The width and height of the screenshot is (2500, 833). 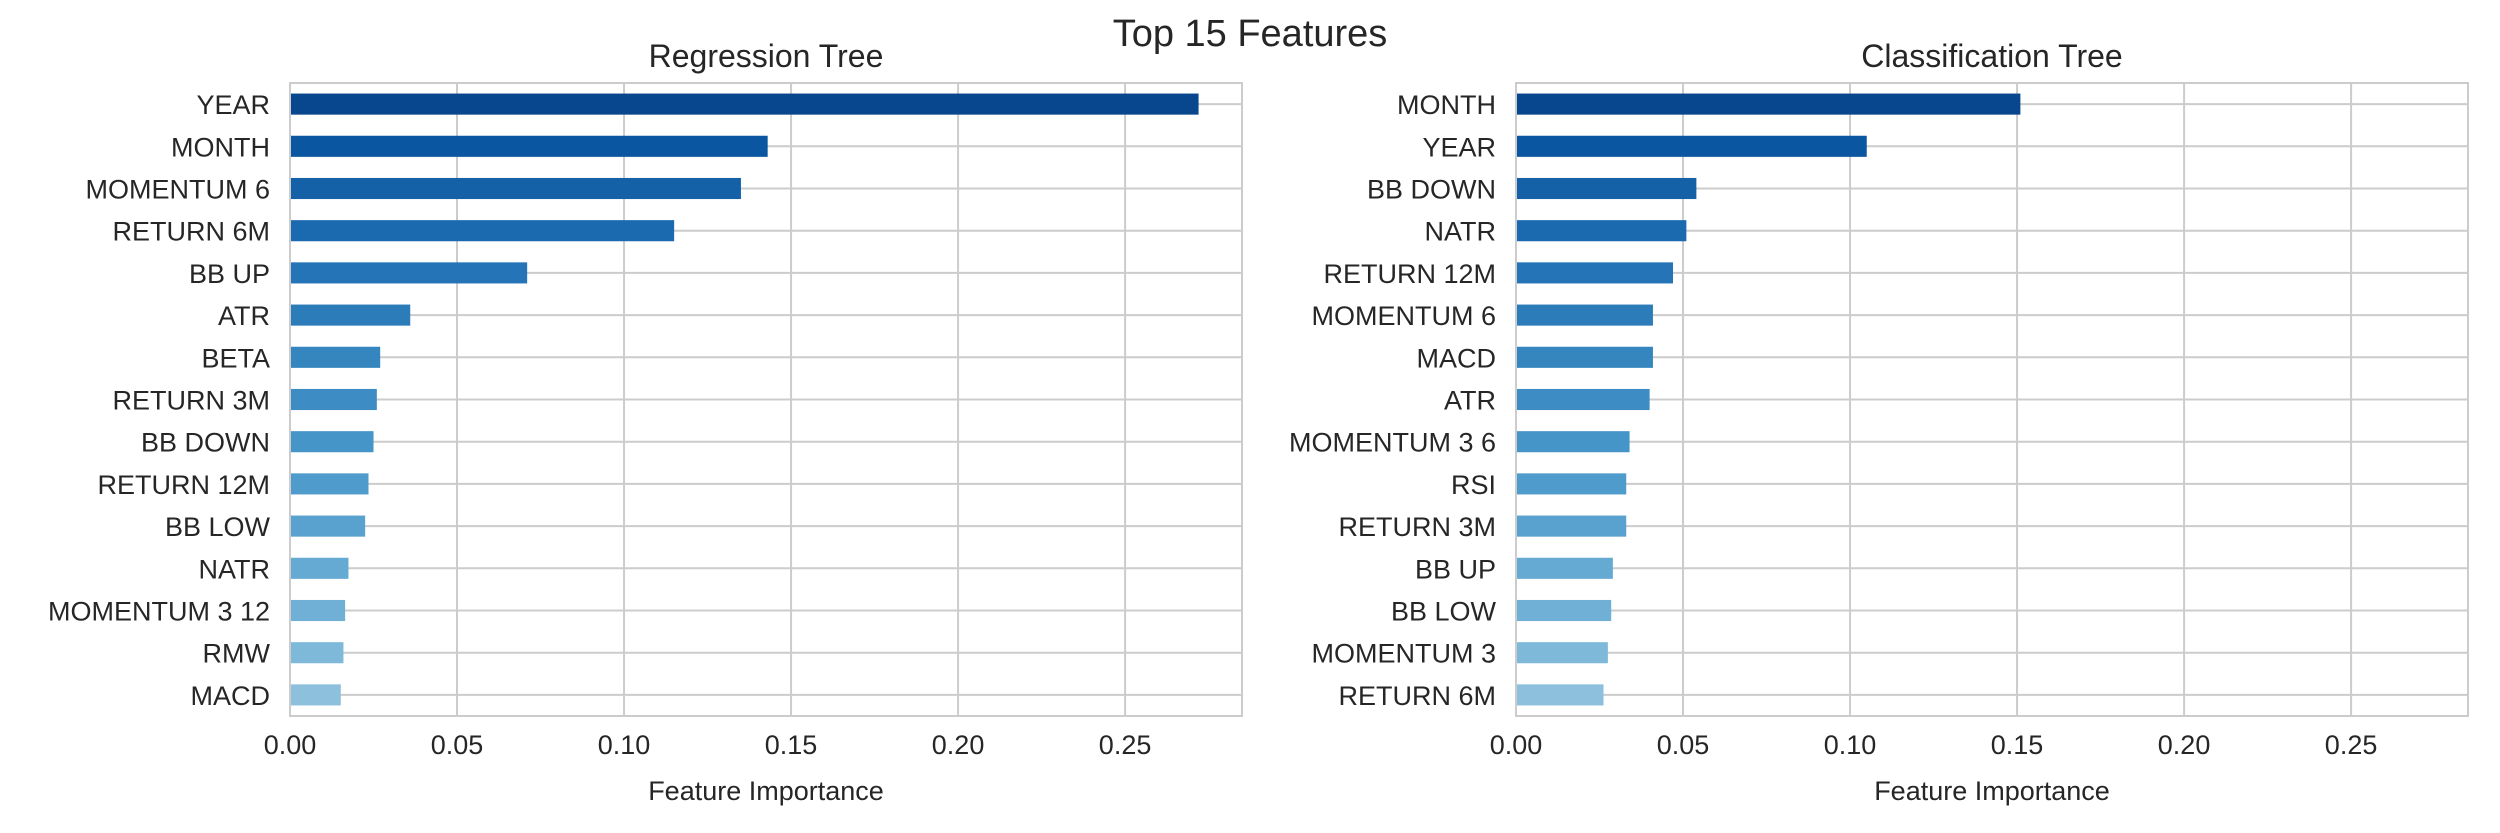 I want to click on classification-bar-month, so click(x=1768, y=104).